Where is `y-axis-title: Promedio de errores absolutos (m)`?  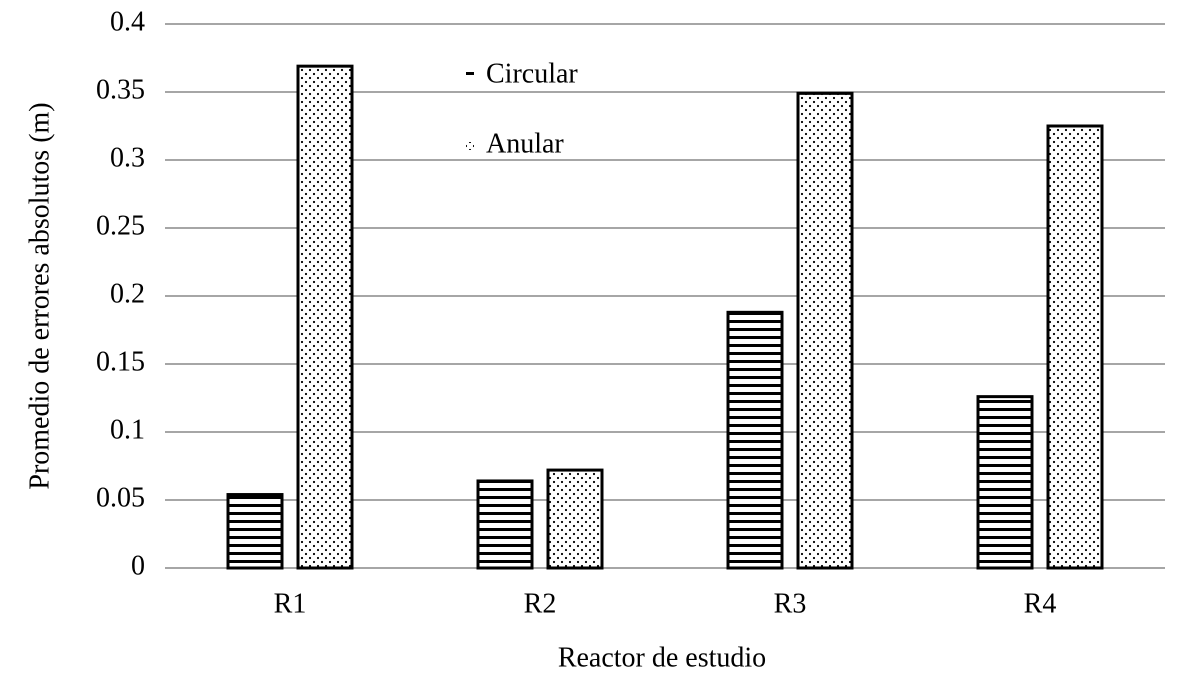 y-axis-title: Promedio de errores absolutos (m) is located at coordinates (39, 295).